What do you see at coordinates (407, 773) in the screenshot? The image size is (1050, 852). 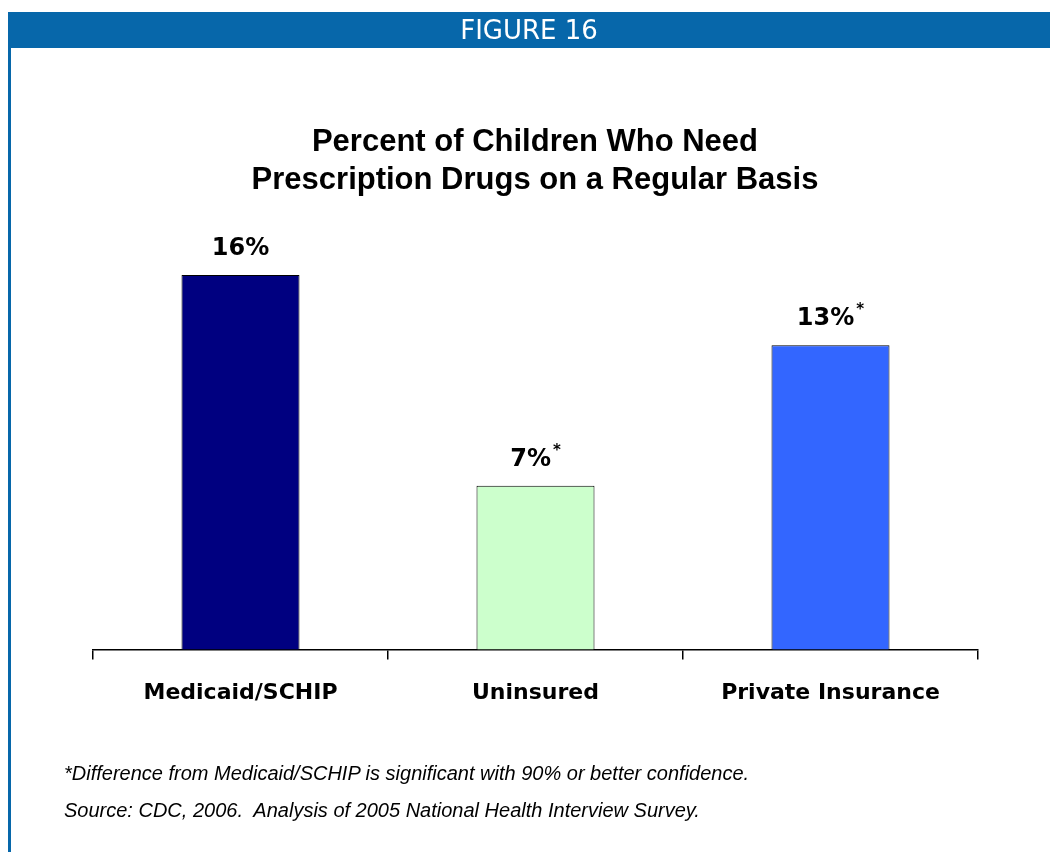 I see `text: *Difference from Medicaid/SCHIP is significant with 90% or better confidence.` at bounding box center [407, 773].